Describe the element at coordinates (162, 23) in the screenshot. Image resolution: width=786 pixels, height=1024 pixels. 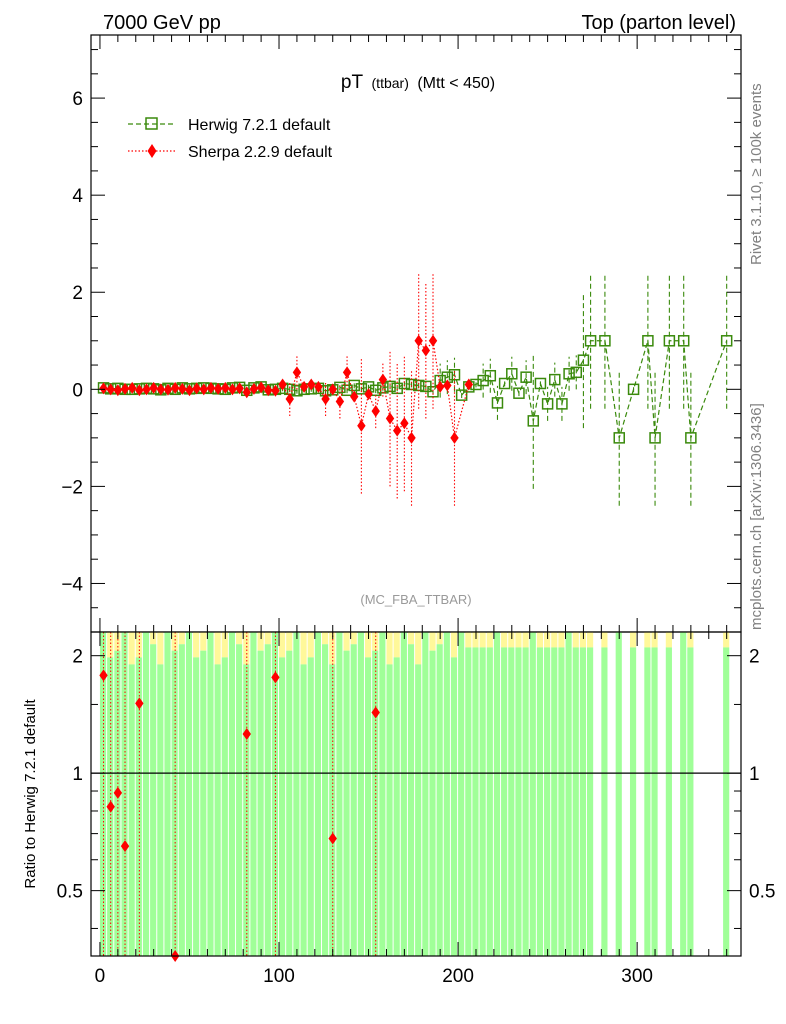
I see `energy-label: 7000 GeV pp` at that location.